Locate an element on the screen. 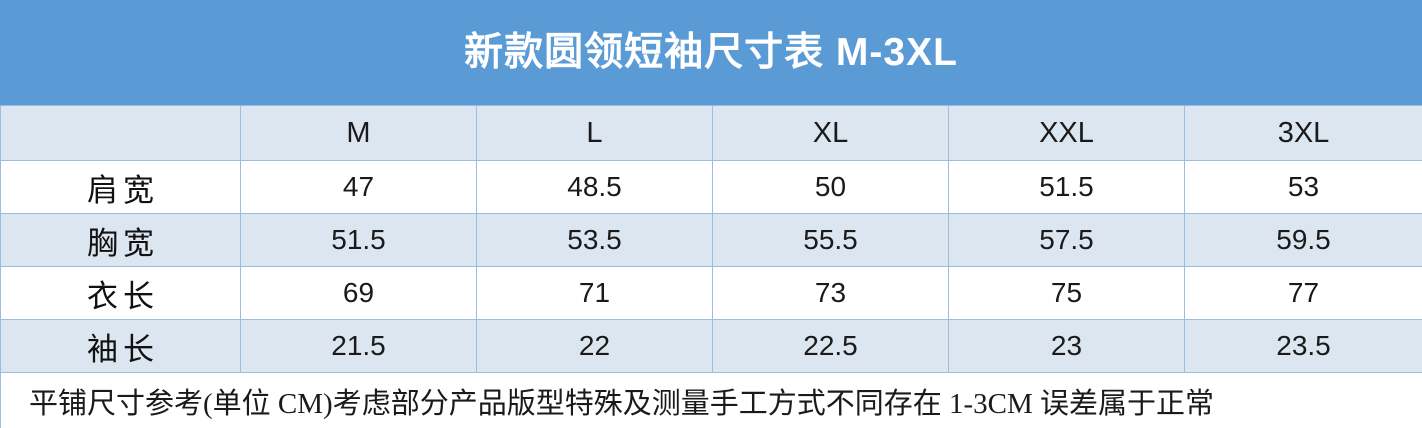  cell-chest-m: 51.5 is located at coordinates (358, 240).